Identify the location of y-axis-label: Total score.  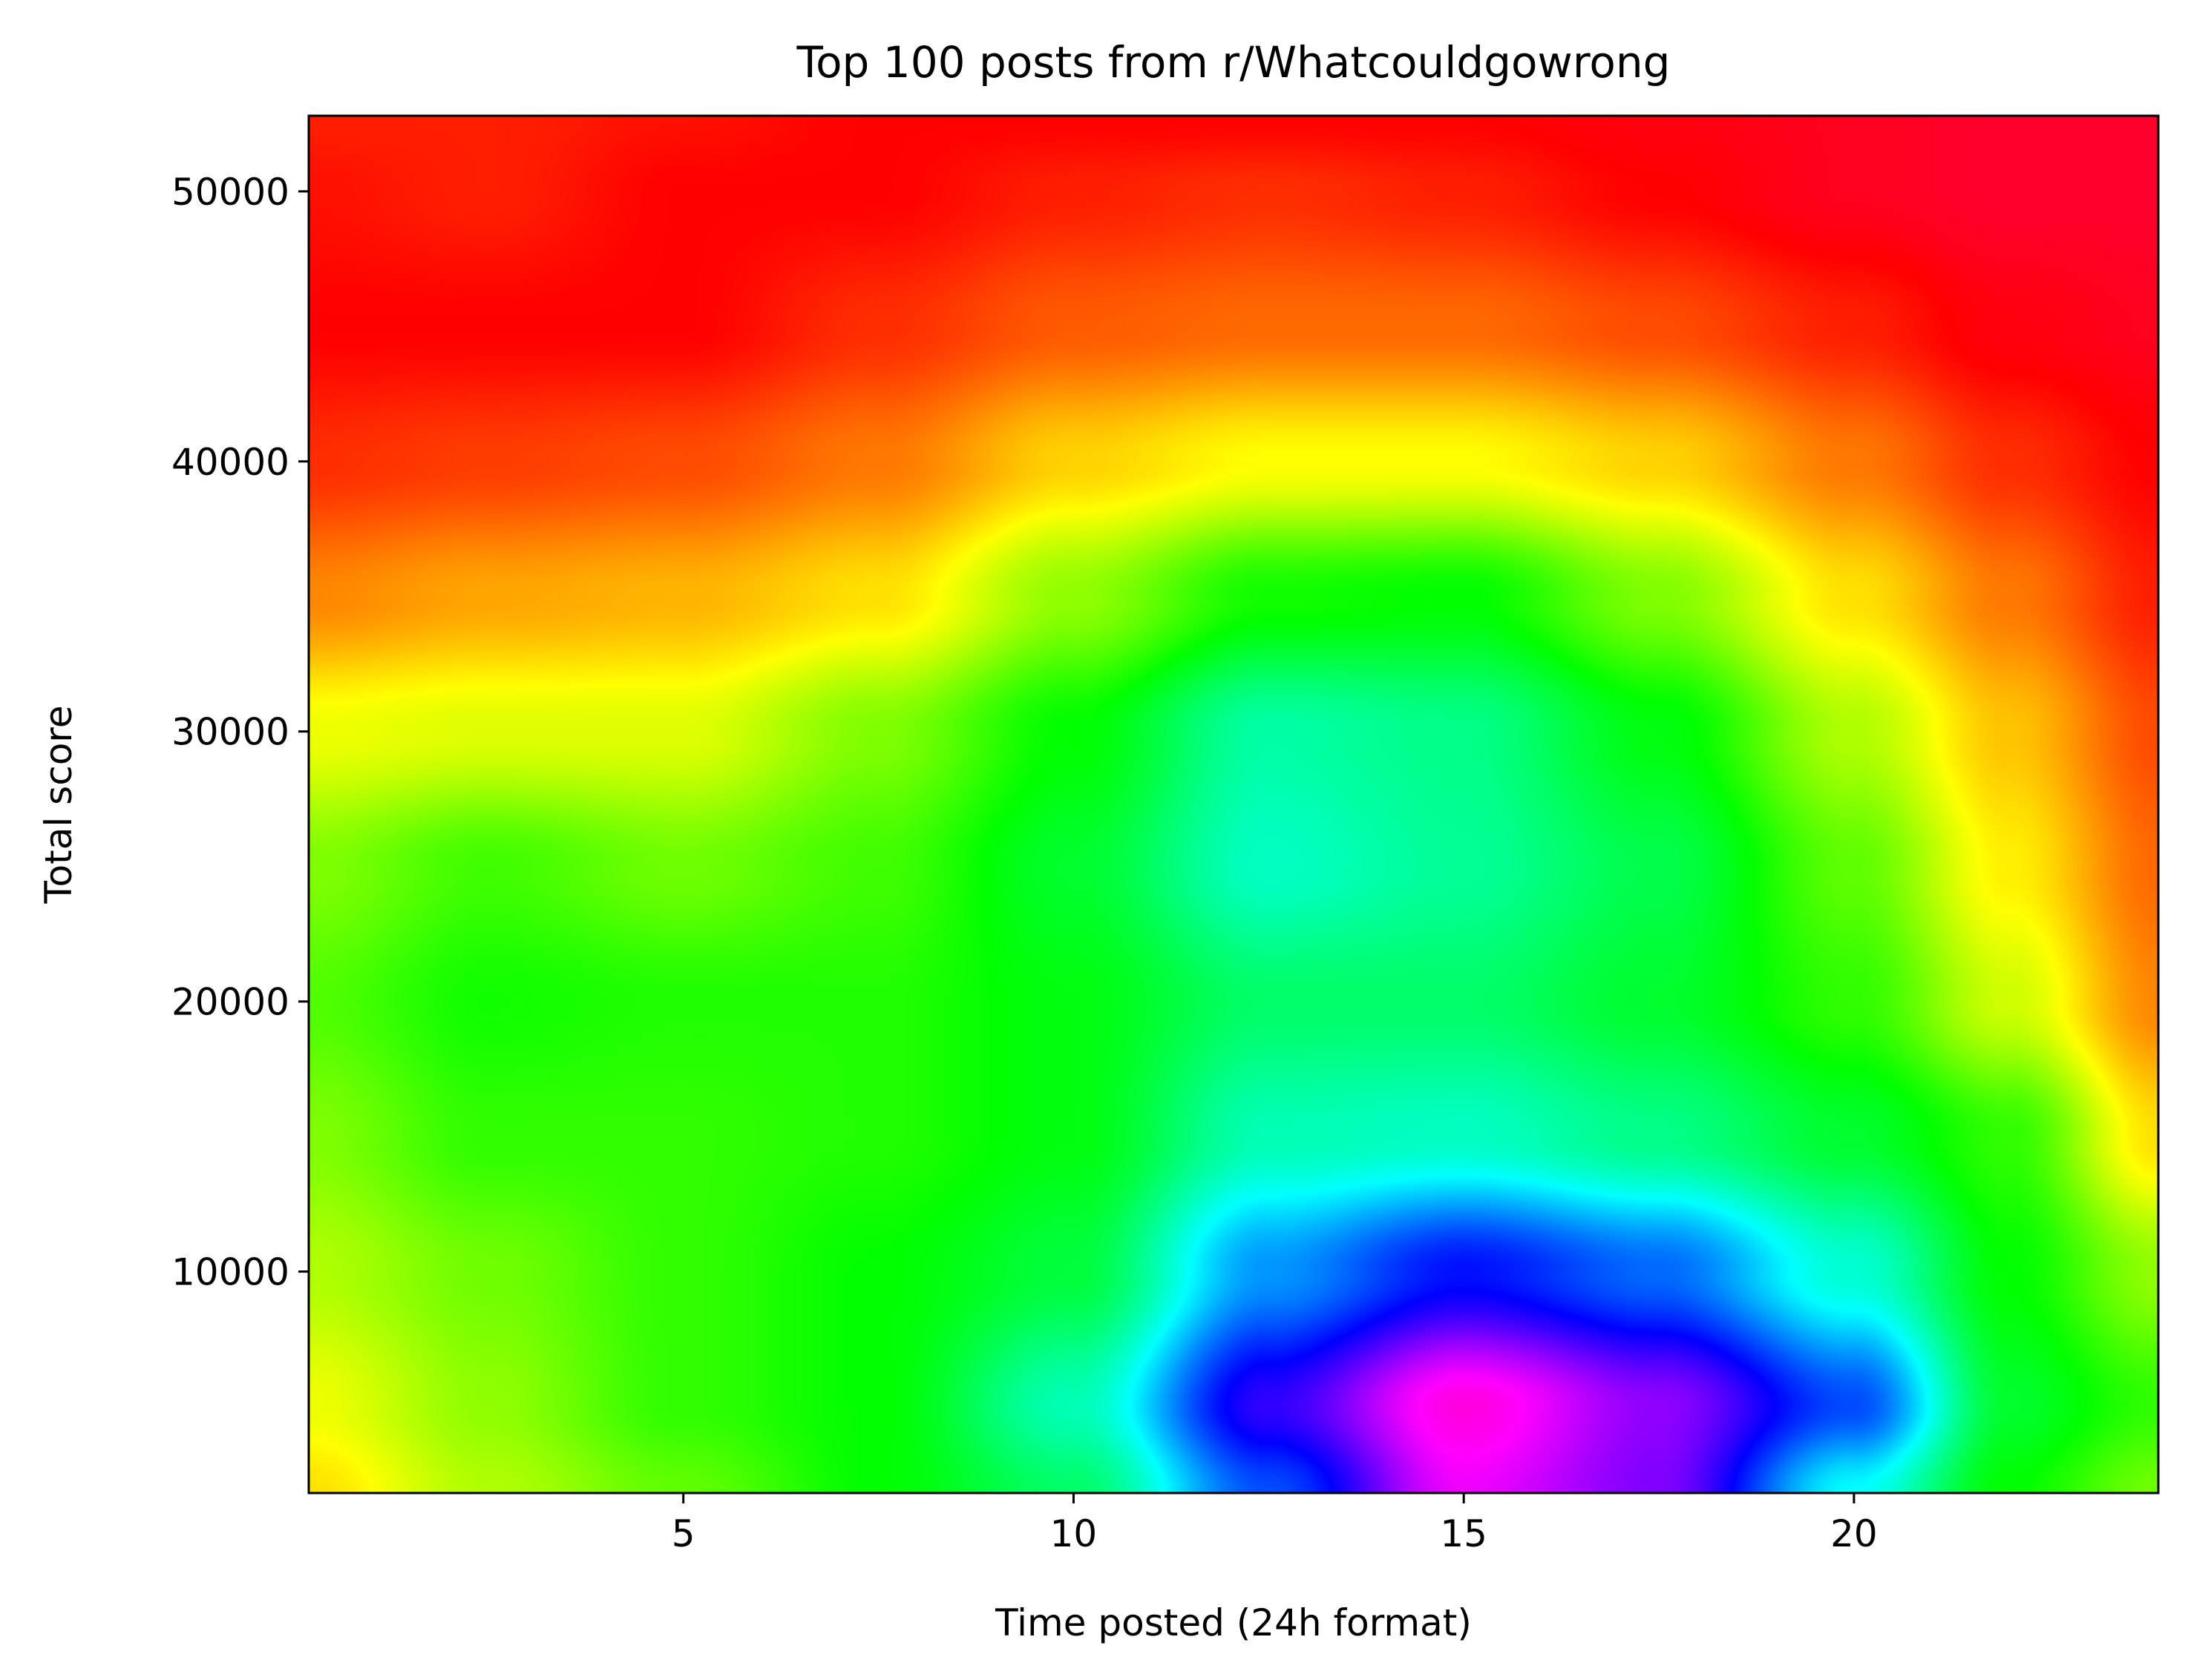
(58, 805).